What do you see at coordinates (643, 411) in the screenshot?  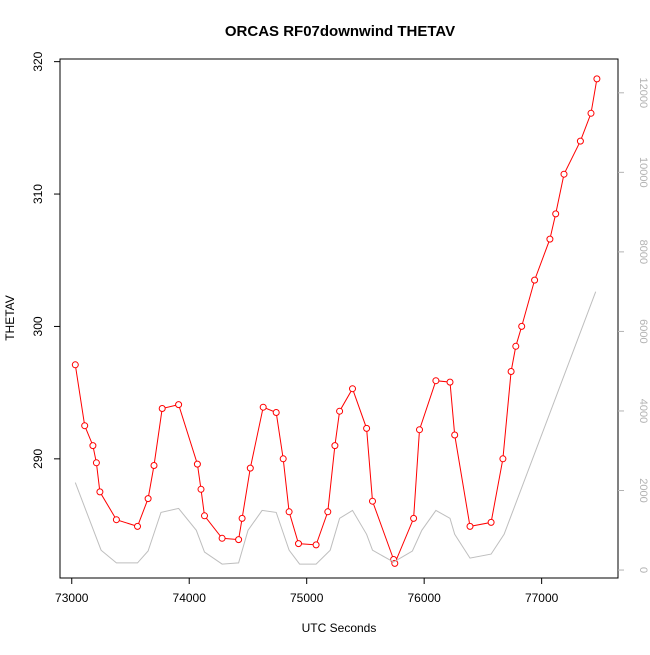 I see `y2-tick-label: 4000` at bounding box center [643, 411].